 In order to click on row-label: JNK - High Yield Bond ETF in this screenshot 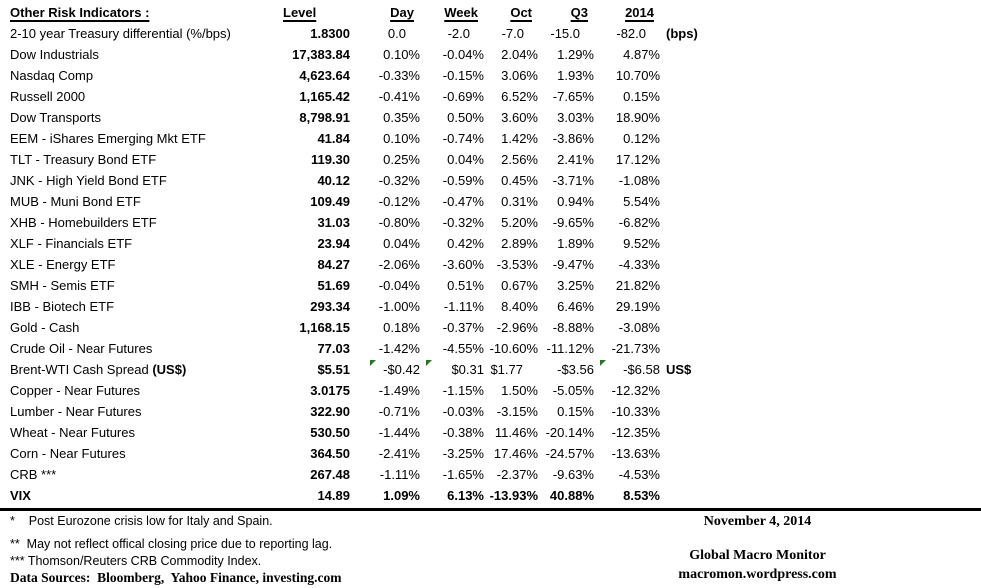, I will do `click(88, 180)`.